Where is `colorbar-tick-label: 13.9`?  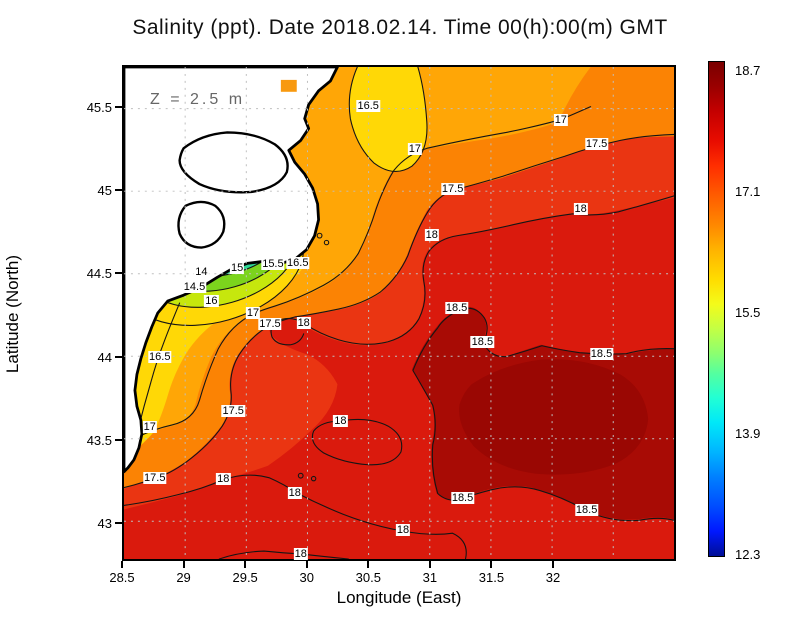 colorbar-tick-label: 13.9 is located at coordinates (748, 433).